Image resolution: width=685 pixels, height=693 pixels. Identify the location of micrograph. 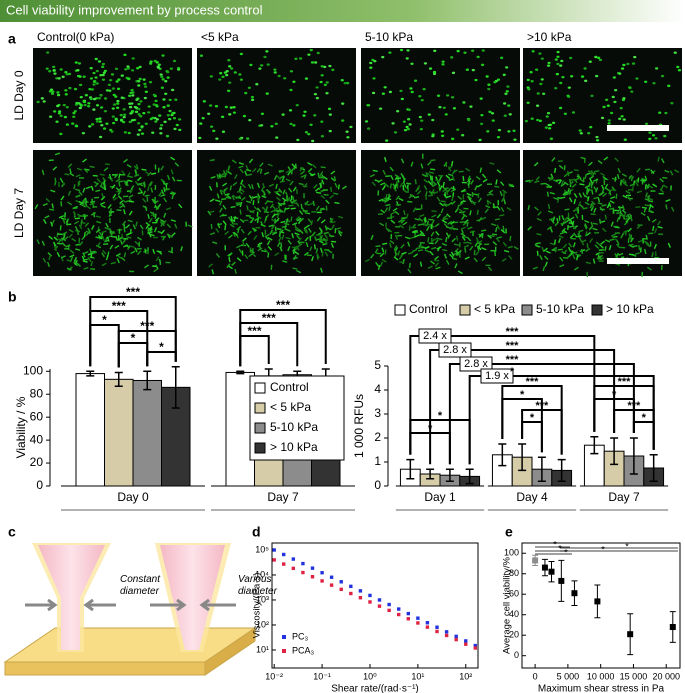
(440, 95).